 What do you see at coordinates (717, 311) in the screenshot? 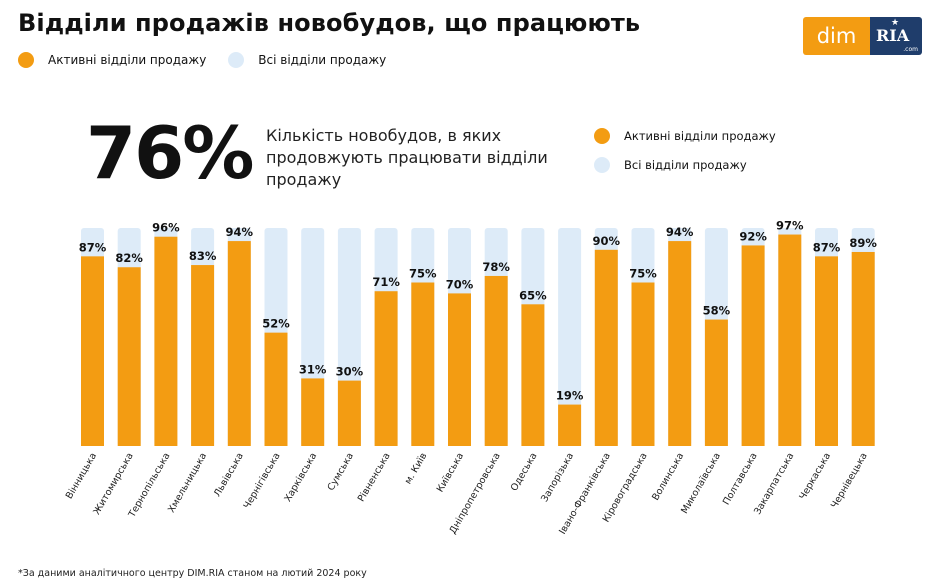
I see `value-label-17: 58%` at bounding box center [717, 311].